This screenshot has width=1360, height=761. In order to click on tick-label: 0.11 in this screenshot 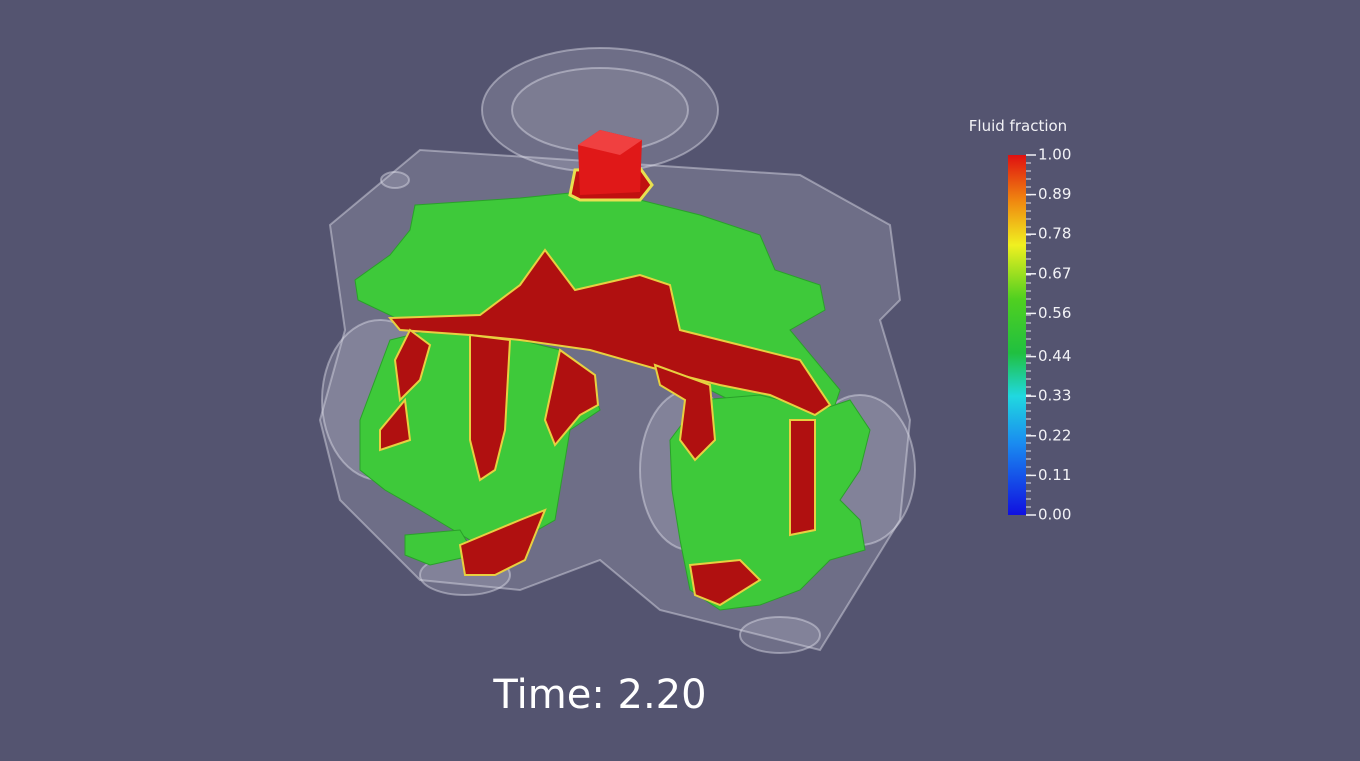, I will do `click(1054, 475)`.